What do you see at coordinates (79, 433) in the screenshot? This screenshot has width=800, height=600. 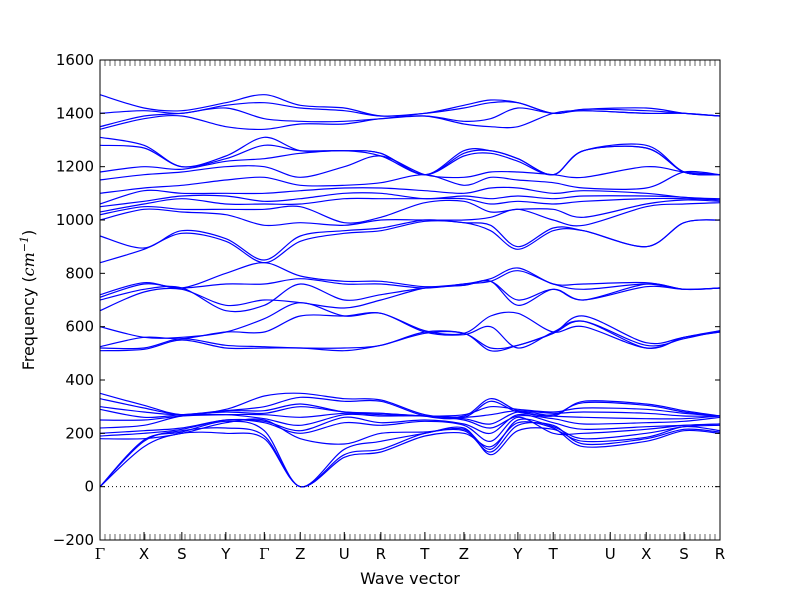 I see `y-tick-label: 200` at bounding box center [79, 433].